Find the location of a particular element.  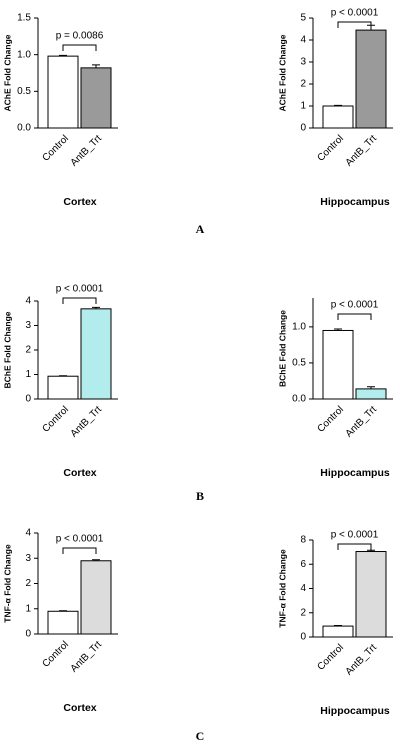

annotation: p = 0.0086 is located at coordinates (80, 36).